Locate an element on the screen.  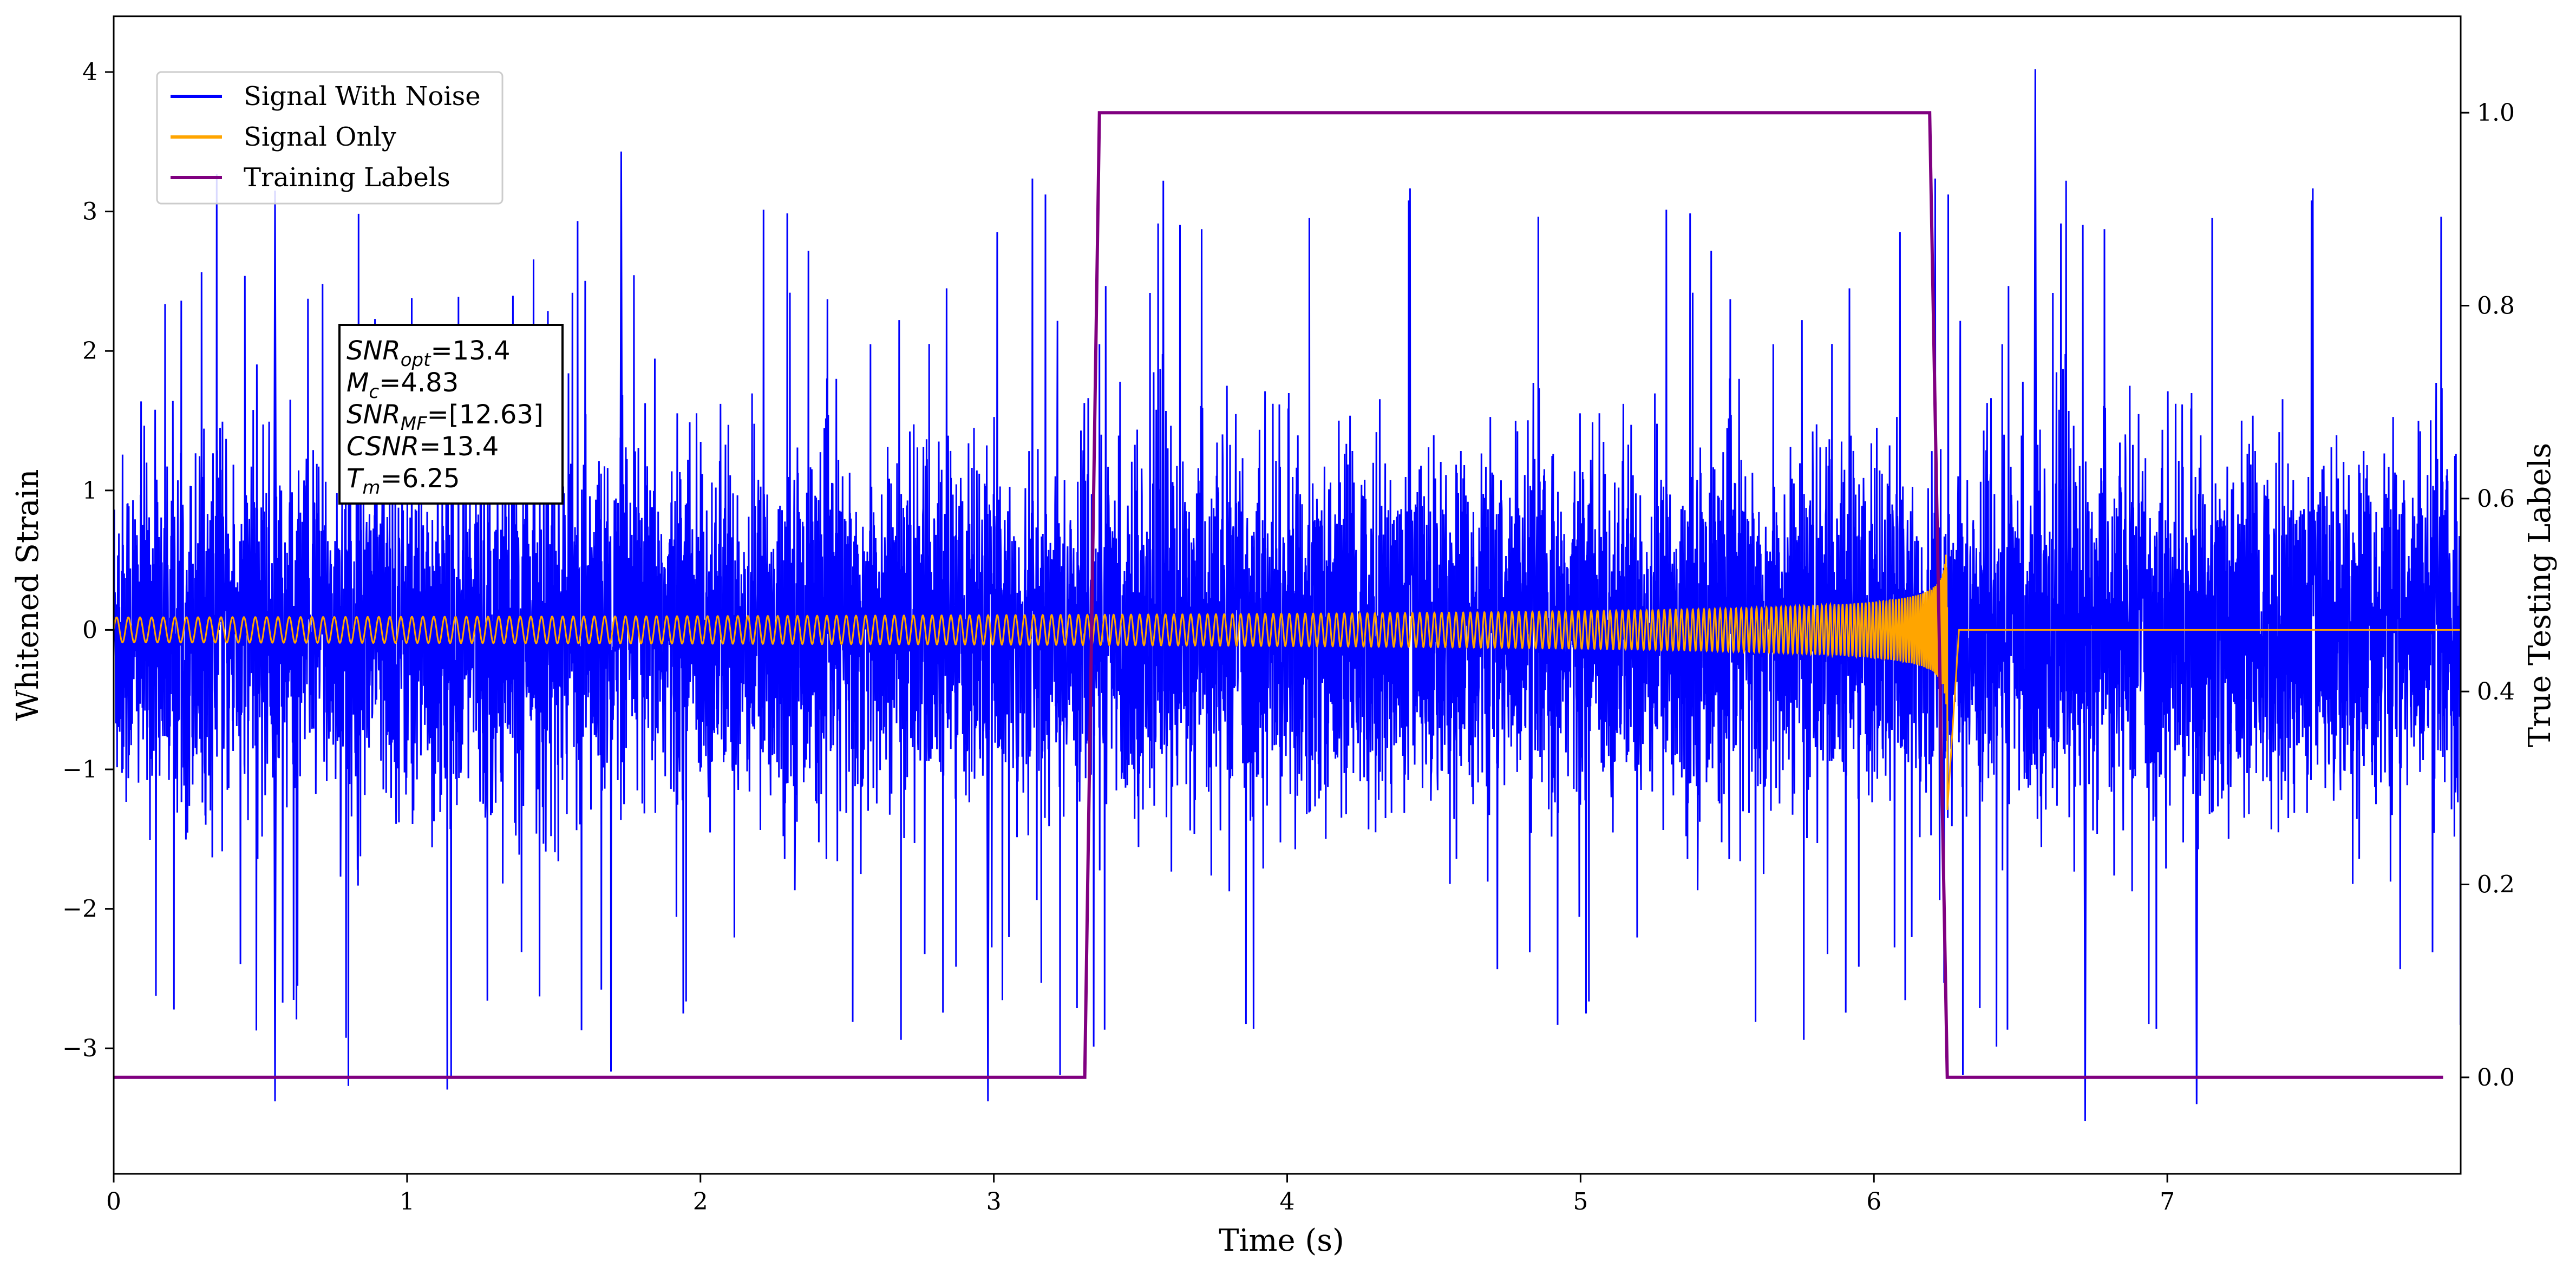
y2-axis-ticks: 0.0 0.2 0.4 0.6 0.8 1.0 is located at coordinates (2488, 595).